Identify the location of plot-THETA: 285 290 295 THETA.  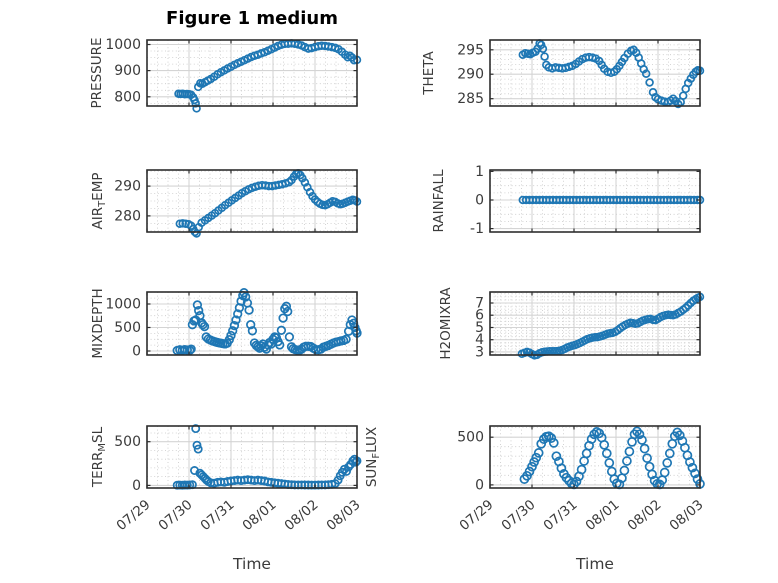
(563, 74).